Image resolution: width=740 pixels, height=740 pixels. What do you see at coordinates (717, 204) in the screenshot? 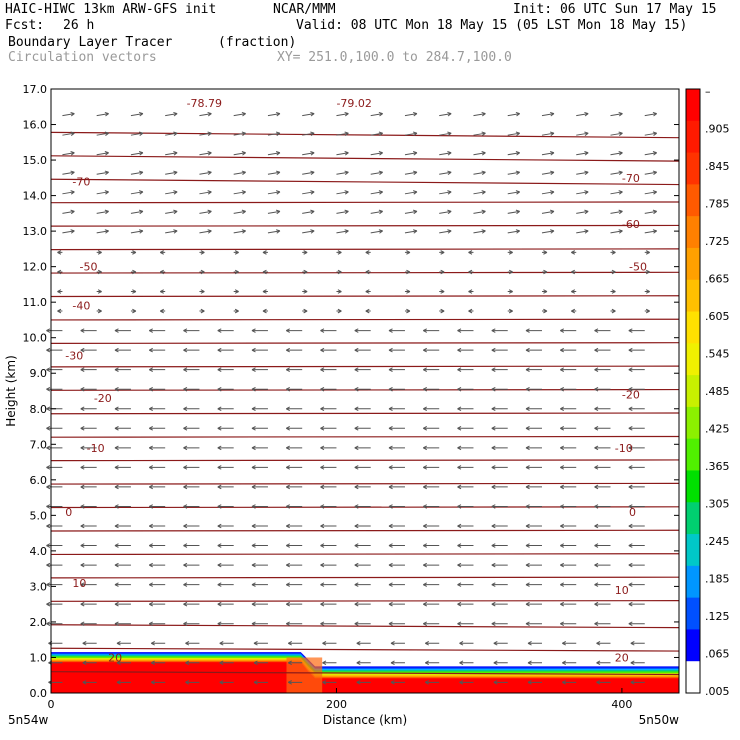
I see `colorbar-label: .785` at bounding box center [717, 204].